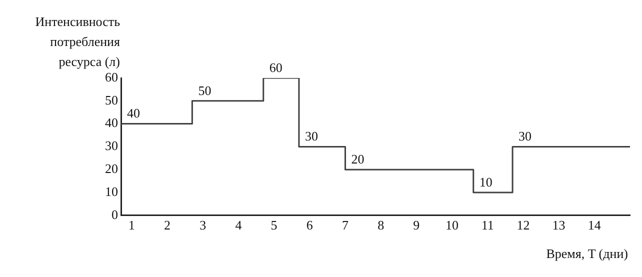  I want to click on data-label: 20, so click(357, 159).